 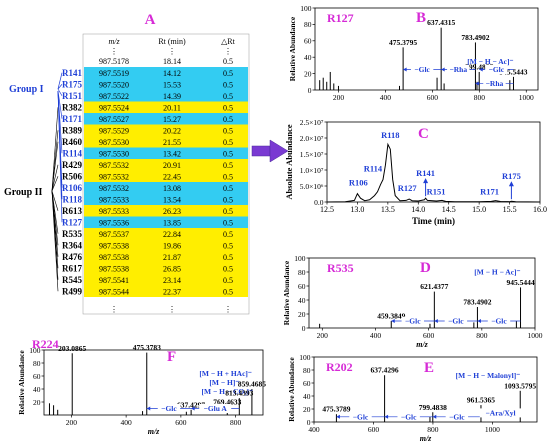 I want to click on y-axis-label: Relative Abundance, so click(x=291, y=389).